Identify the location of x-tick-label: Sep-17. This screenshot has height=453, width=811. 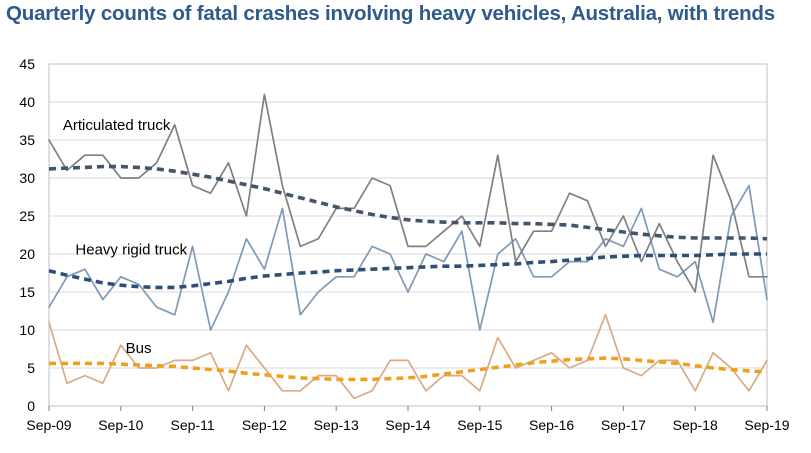
(623, 425).